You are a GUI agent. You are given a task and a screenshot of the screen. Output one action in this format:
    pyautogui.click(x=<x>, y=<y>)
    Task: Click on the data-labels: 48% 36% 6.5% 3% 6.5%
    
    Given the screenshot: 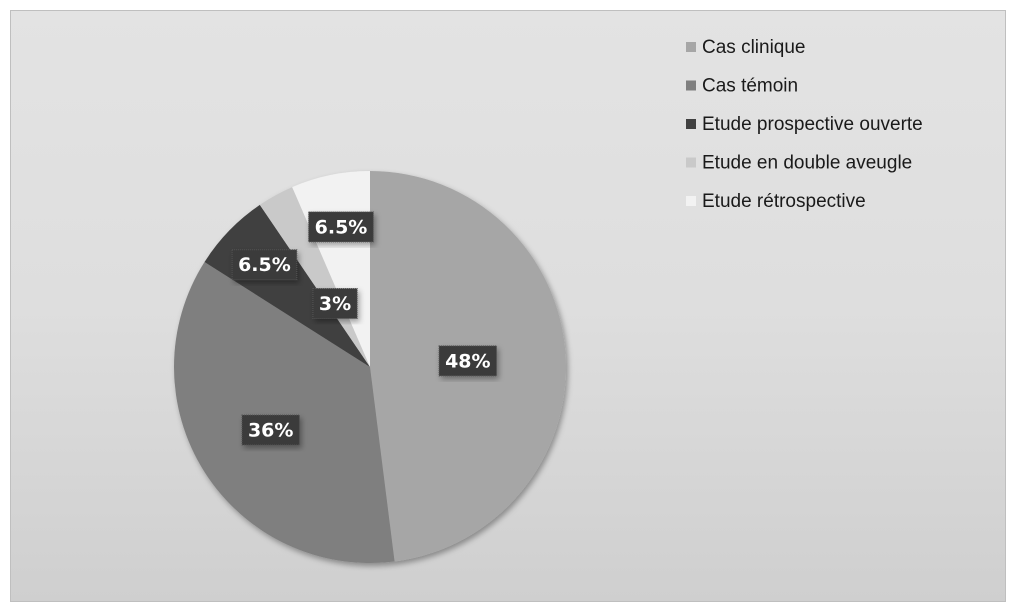 What is the action you would take?
    pyautogui.click(x=364, y=328)
    